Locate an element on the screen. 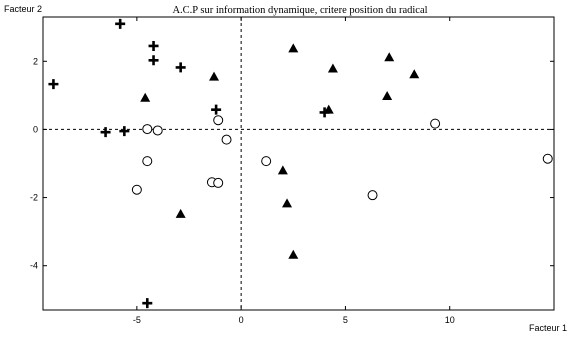  y-axis-label: Facteur 2 is located at coordinates (23, 9).